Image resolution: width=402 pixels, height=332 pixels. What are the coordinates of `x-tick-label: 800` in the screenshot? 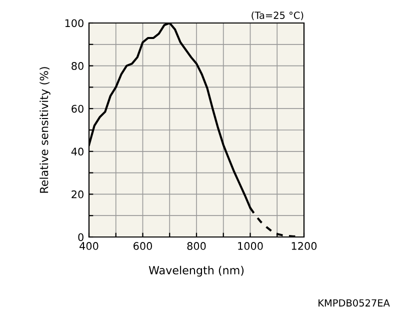 It's located at (196, 246).